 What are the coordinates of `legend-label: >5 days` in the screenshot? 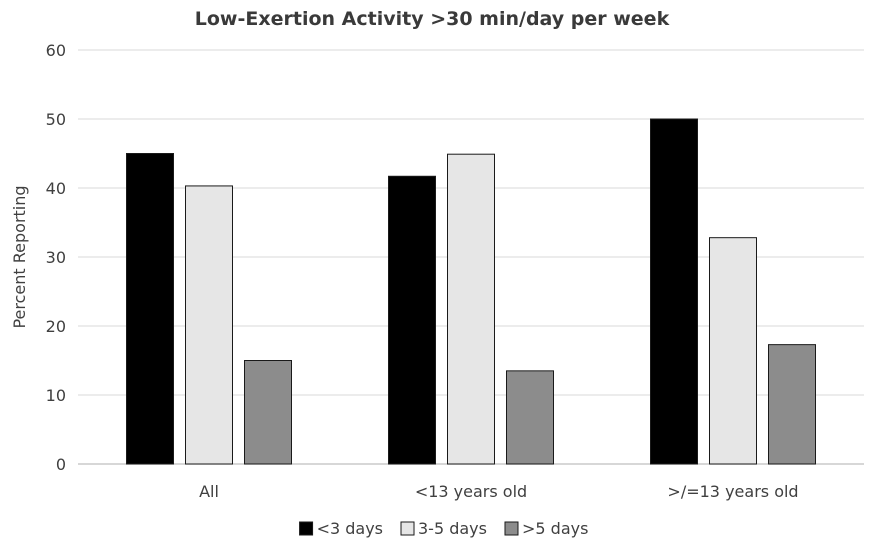 It's located at (555, 528).